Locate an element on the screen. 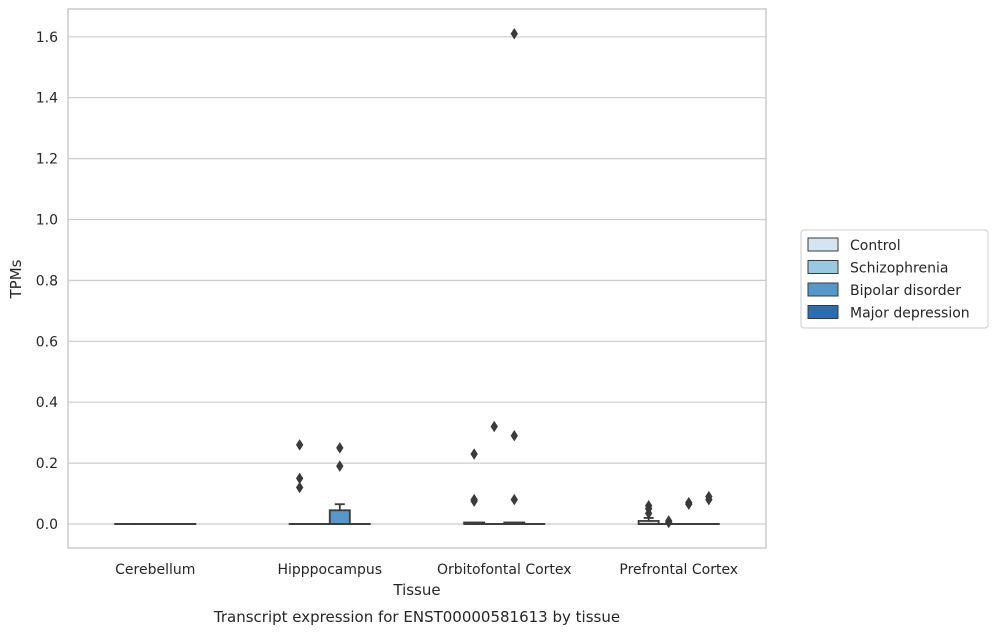 This screenshot has height=634, width=997. y-tick-label: 0.2 is located at coordinates (47, 464).